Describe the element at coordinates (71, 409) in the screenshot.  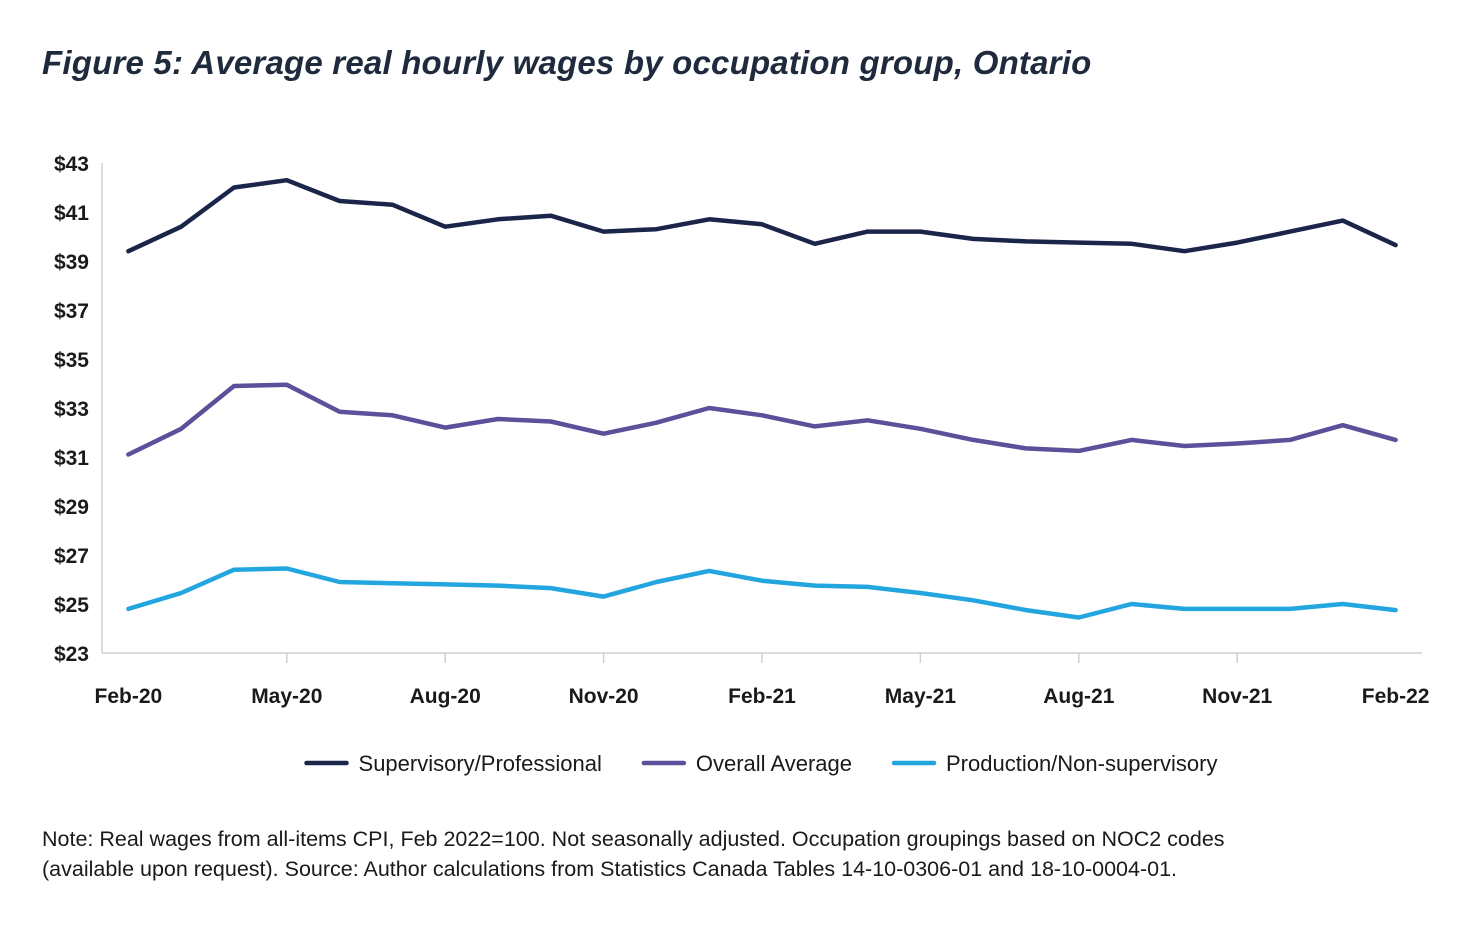
I see `y-tick-label: $33` at that location.